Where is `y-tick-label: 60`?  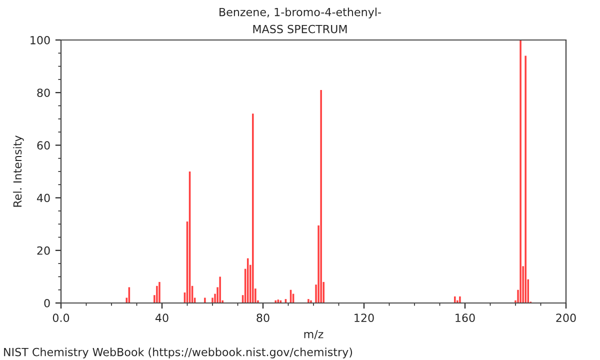
y-tick-label: 60 is located at coordinates (43, 145).